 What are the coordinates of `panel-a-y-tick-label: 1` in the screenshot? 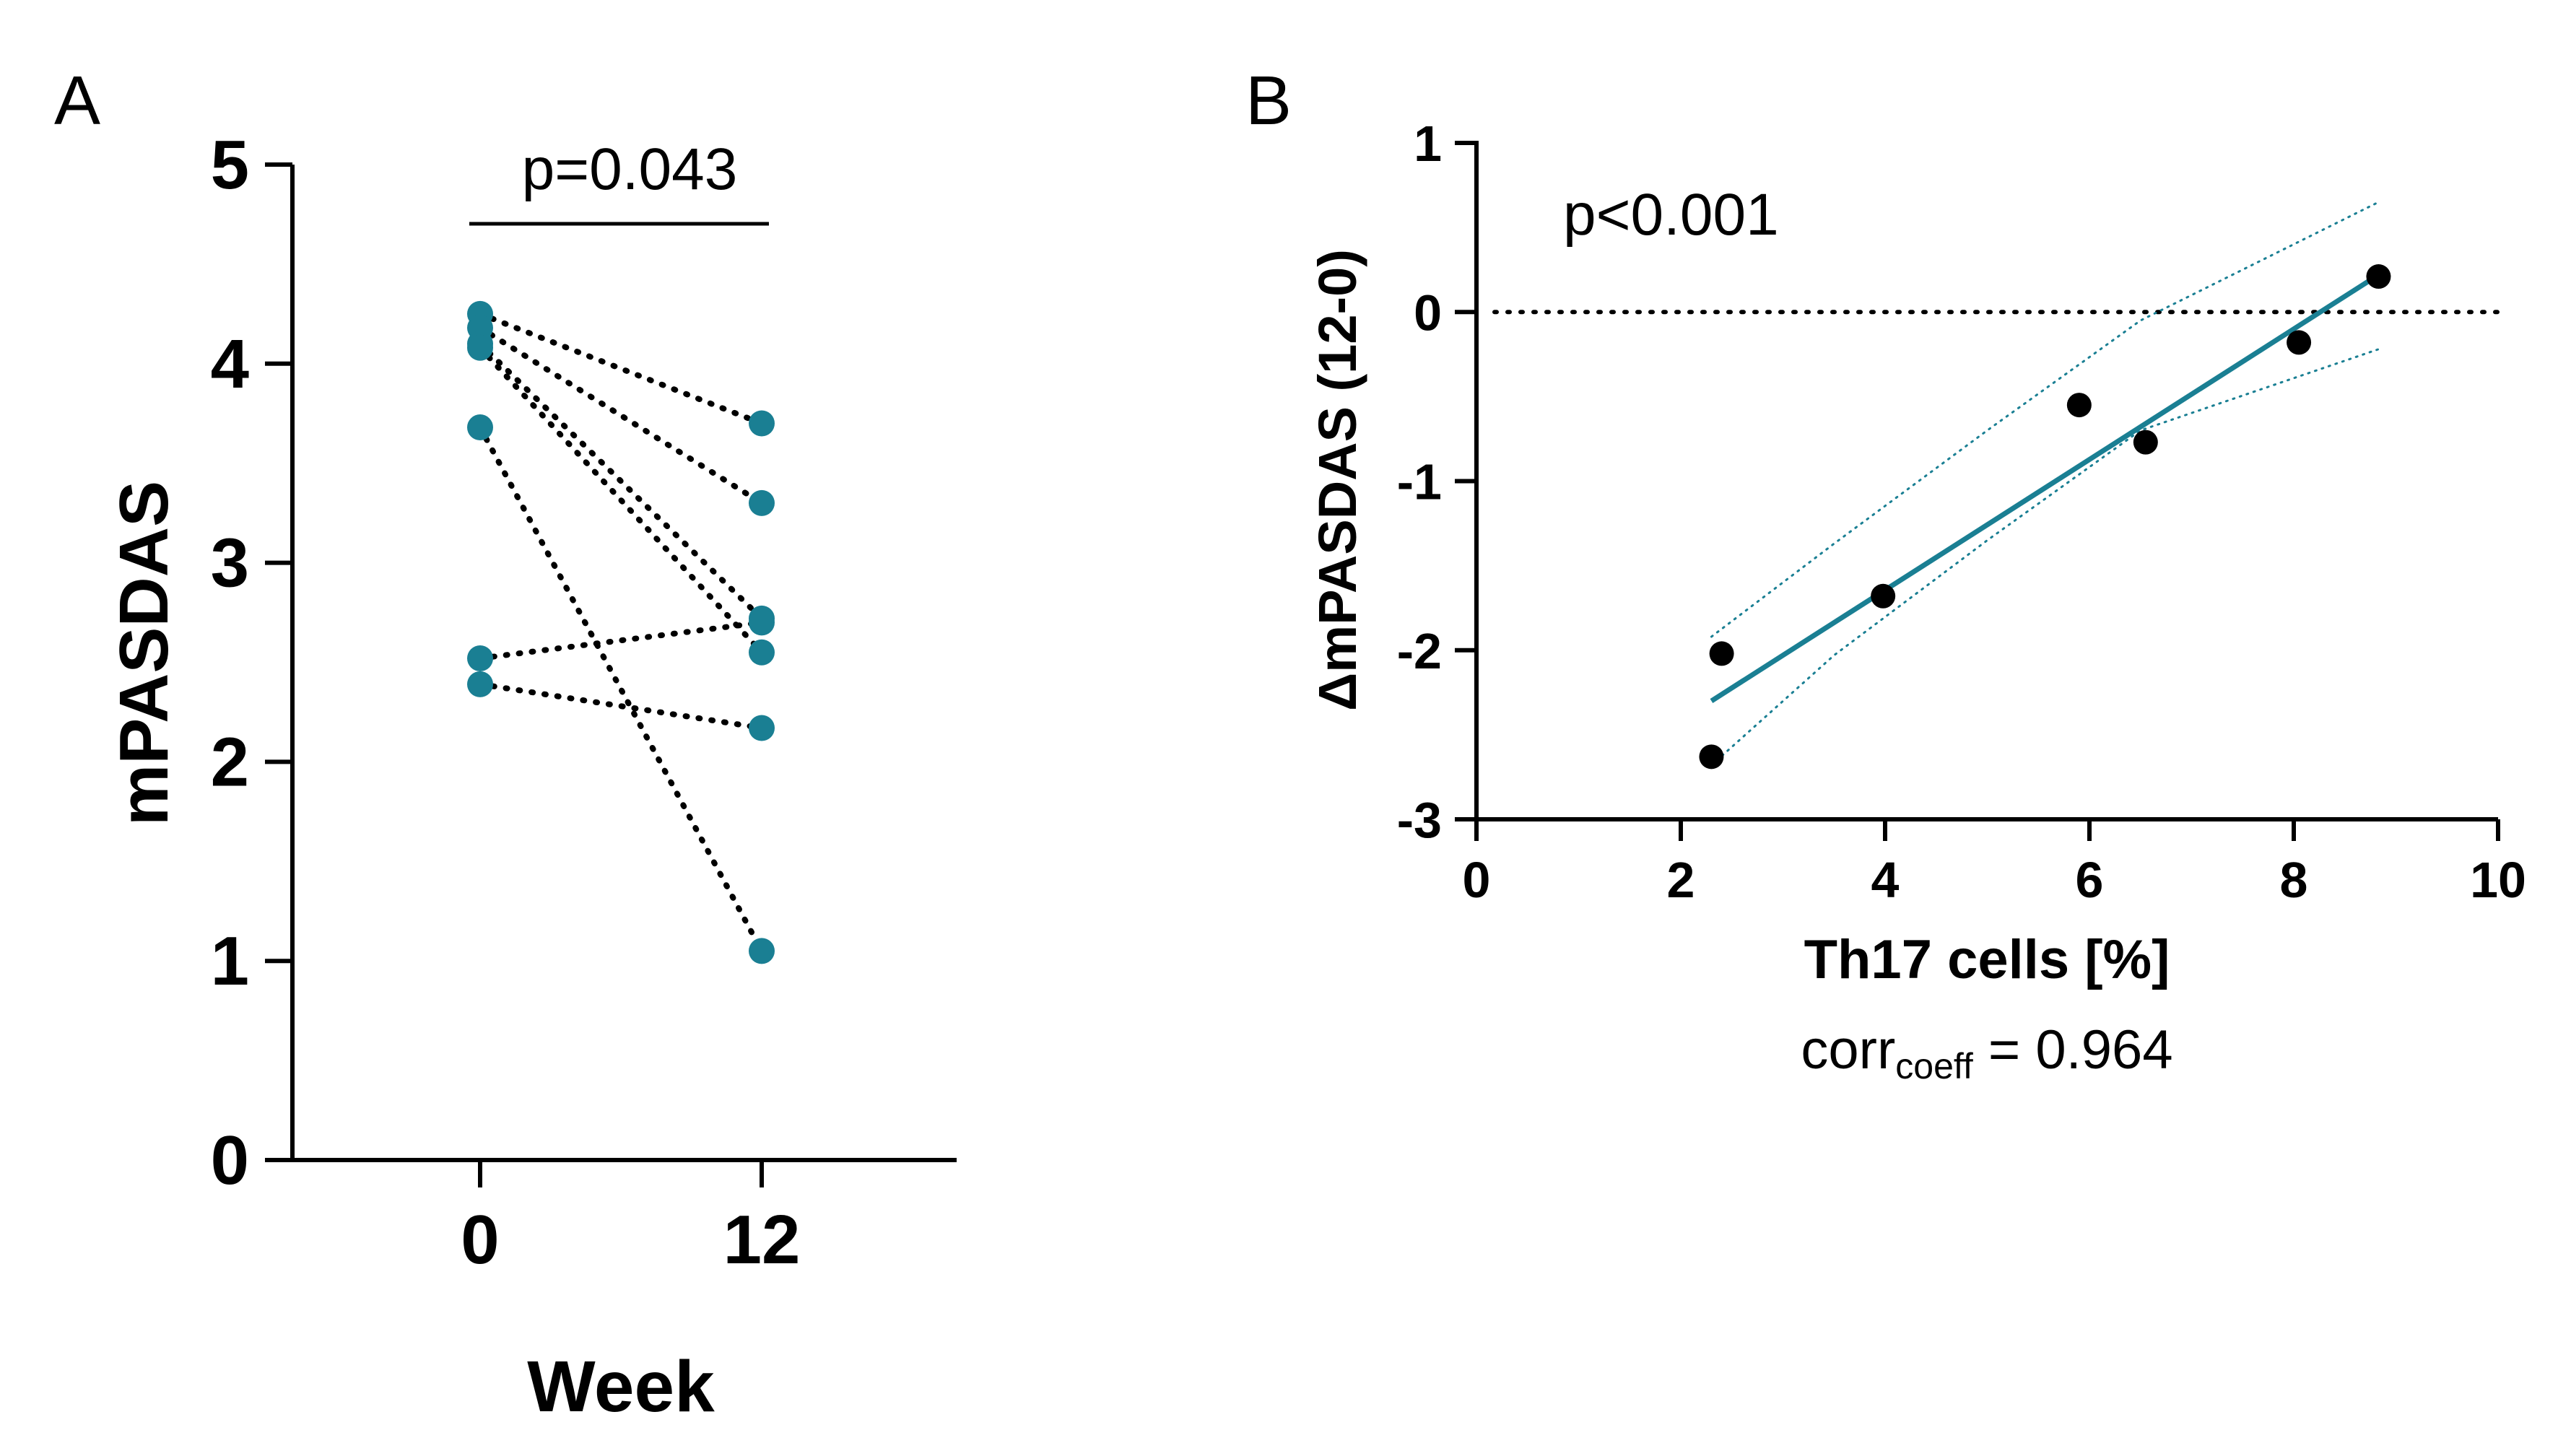 It's located at (230, 961).